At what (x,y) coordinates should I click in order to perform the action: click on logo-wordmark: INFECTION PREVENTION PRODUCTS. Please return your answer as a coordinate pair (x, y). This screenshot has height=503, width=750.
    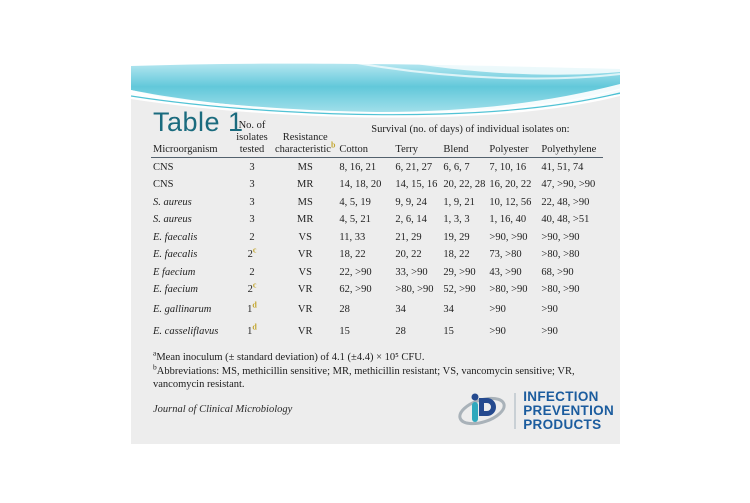
    Looking at the image, I should click on (568, 410).